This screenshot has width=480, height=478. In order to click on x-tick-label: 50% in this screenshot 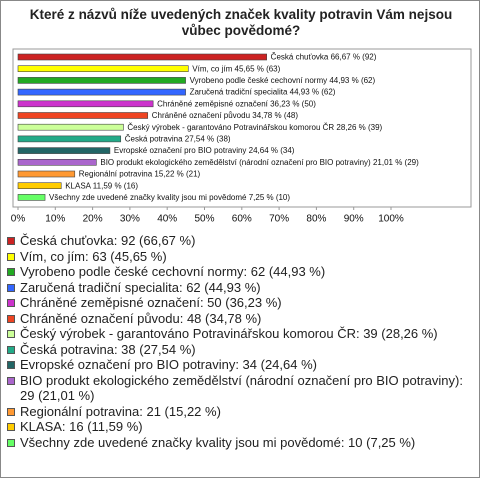, I will do `click(204, 219)`.